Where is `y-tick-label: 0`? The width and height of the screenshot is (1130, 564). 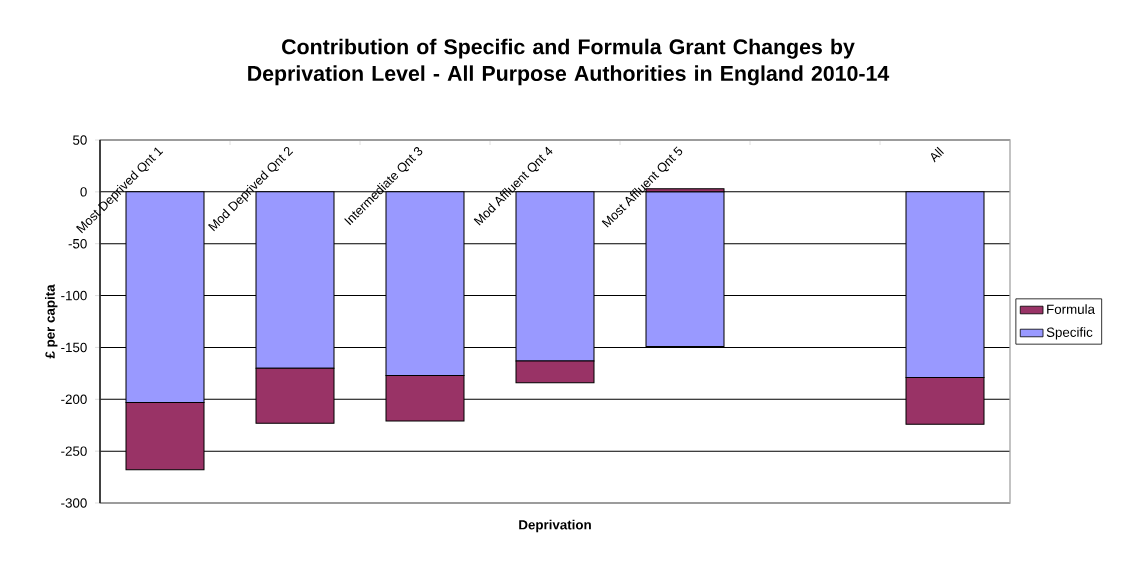
y-tick-label: 0 is located at coordinates (83, 192).